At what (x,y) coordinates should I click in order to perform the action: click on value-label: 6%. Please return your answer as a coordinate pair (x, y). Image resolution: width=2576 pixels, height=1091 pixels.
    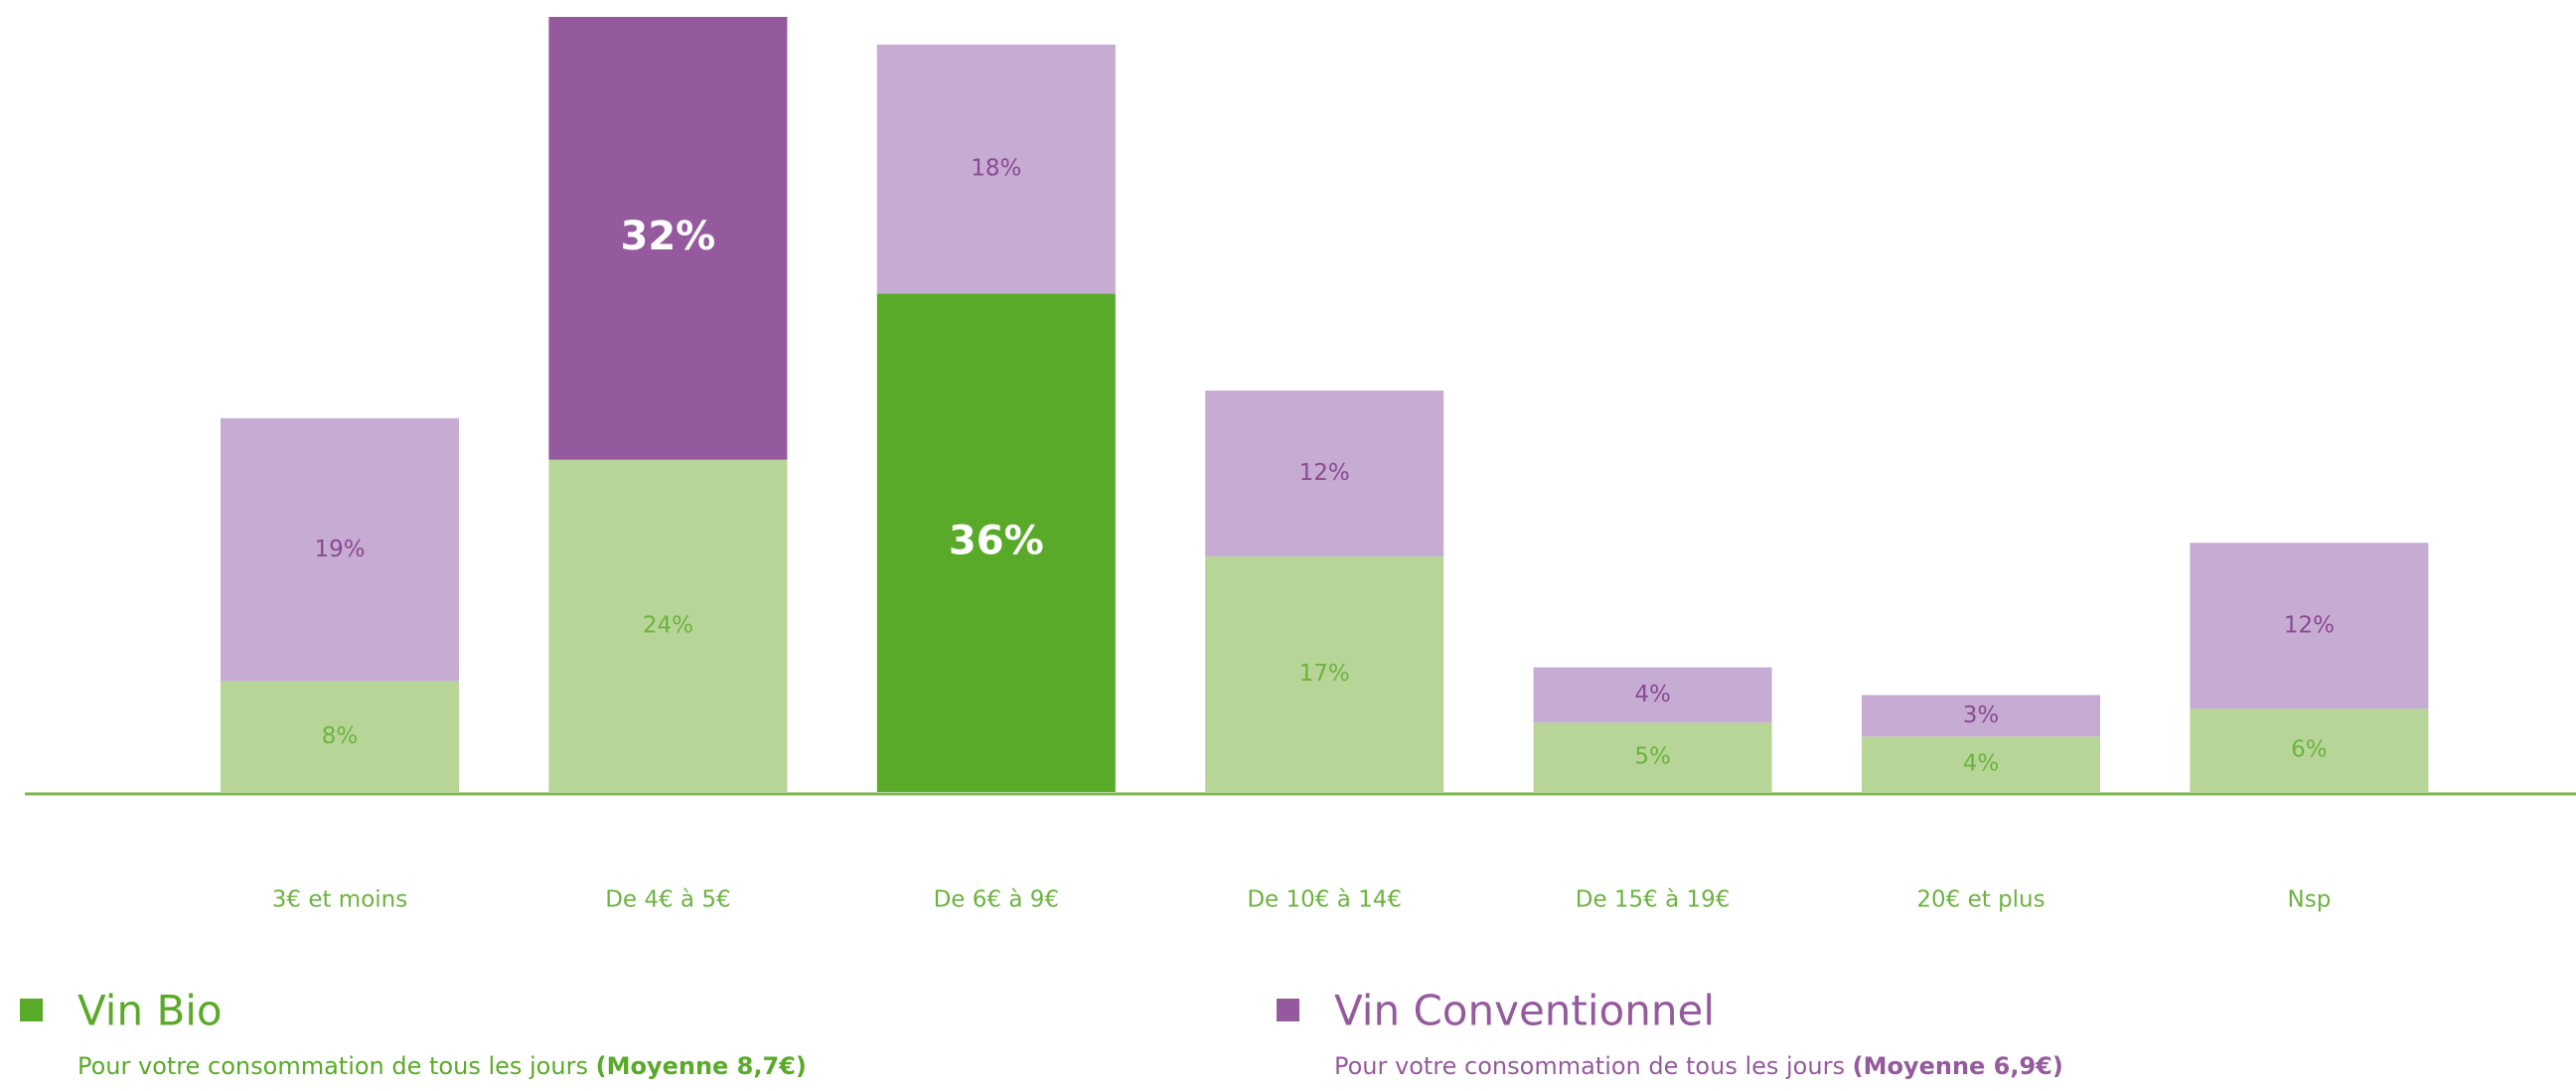
    Looking at the image, I should click on (2309, 750).